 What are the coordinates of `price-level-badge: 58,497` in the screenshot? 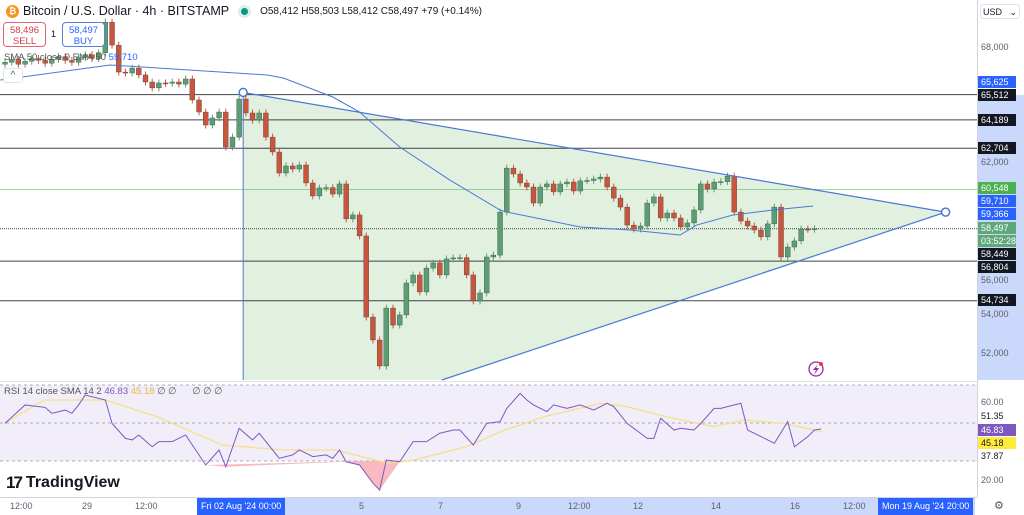 It's located at (997, 228).